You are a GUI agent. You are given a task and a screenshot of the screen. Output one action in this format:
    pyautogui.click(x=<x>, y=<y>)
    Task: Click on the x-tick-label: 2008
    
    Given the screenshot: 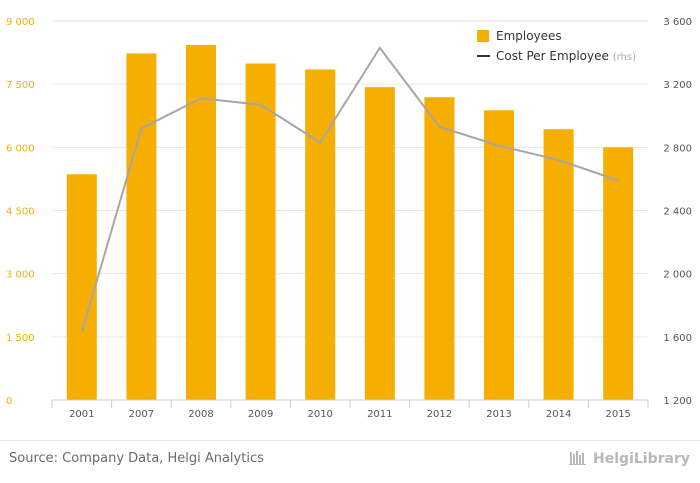 What is the action you would take?
    pyautogui.click(x=200, y=414)
    